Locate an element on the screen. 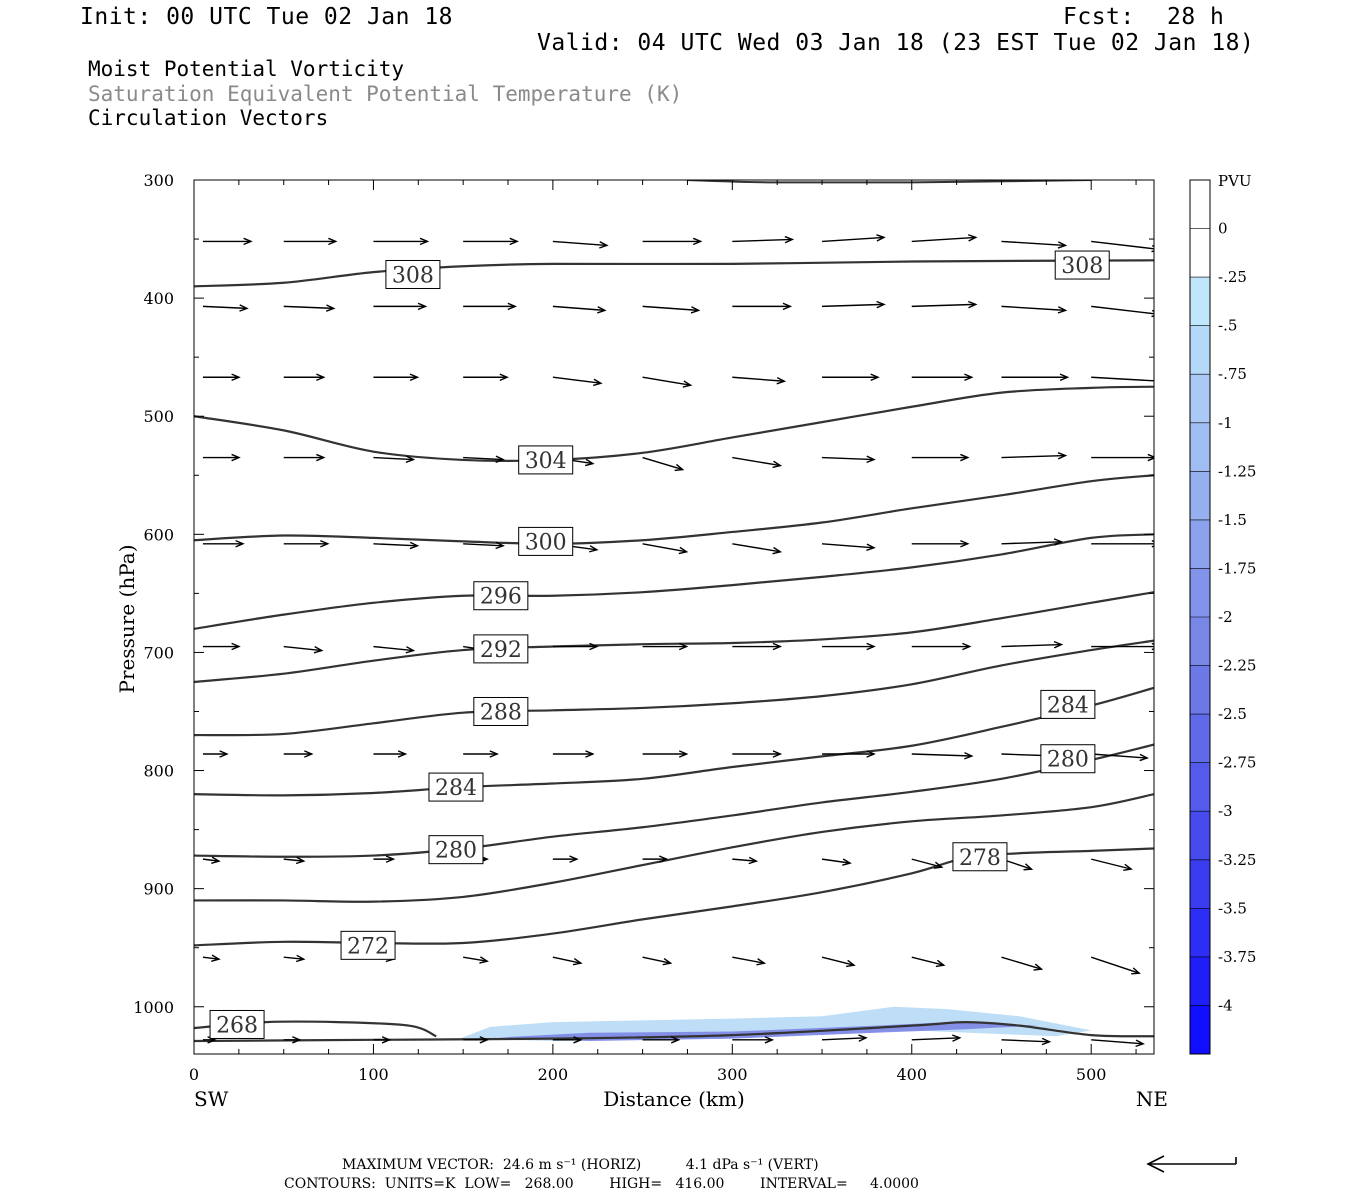 This screenshot has height=1200, width=1350. contour-label: 278 is located at coordinates (980, 858).